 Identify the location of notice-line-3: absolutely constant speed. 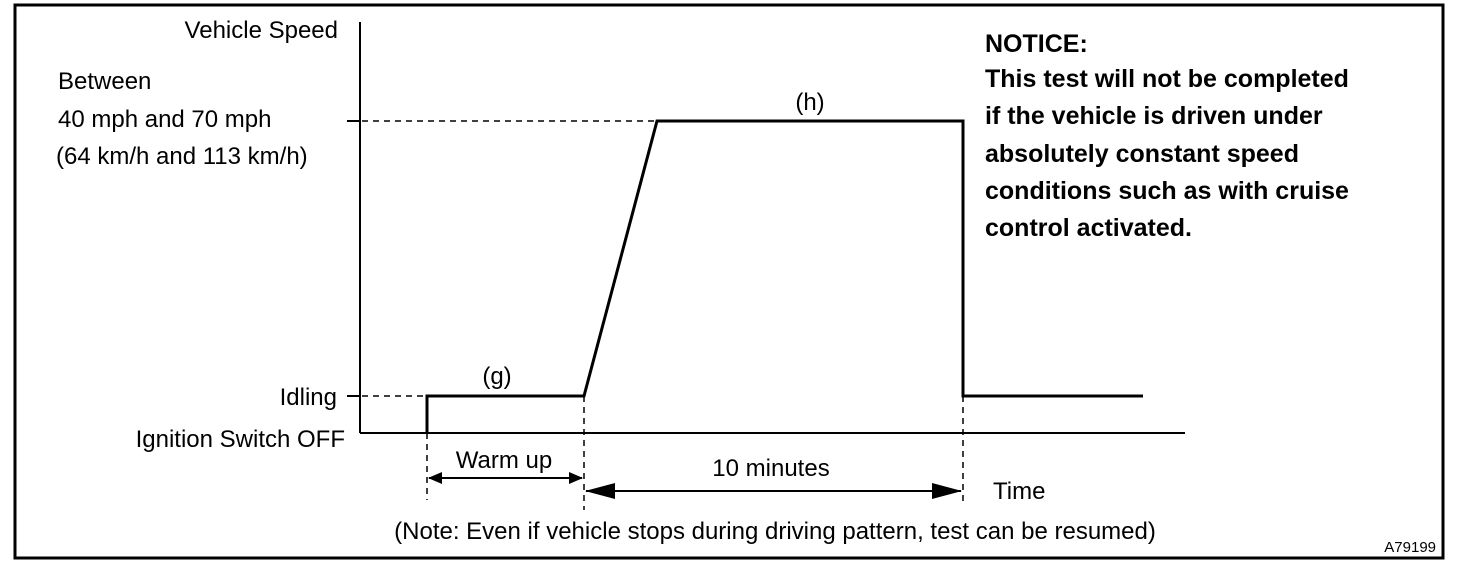
(1142, 154).